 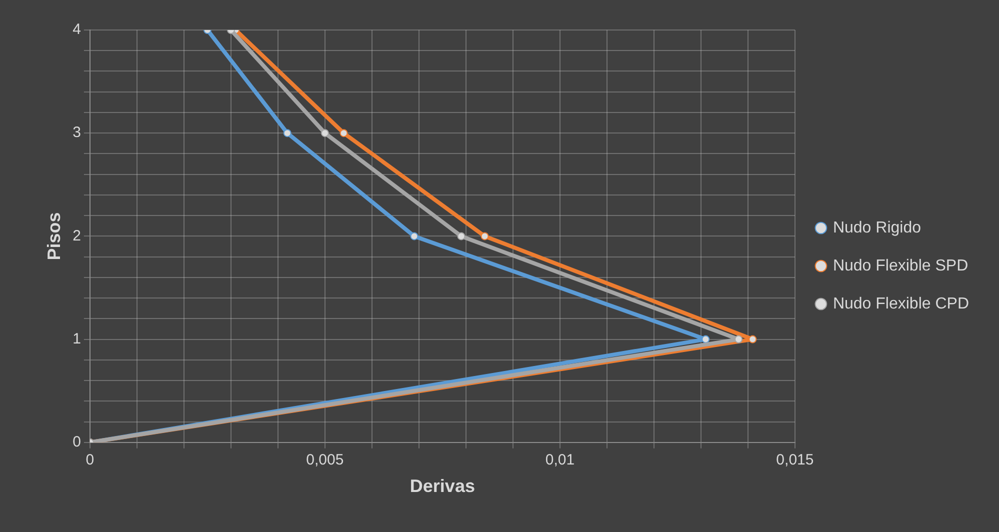 I want to click on legend-label: Nudo Rigido, so click(x=877, y=227).